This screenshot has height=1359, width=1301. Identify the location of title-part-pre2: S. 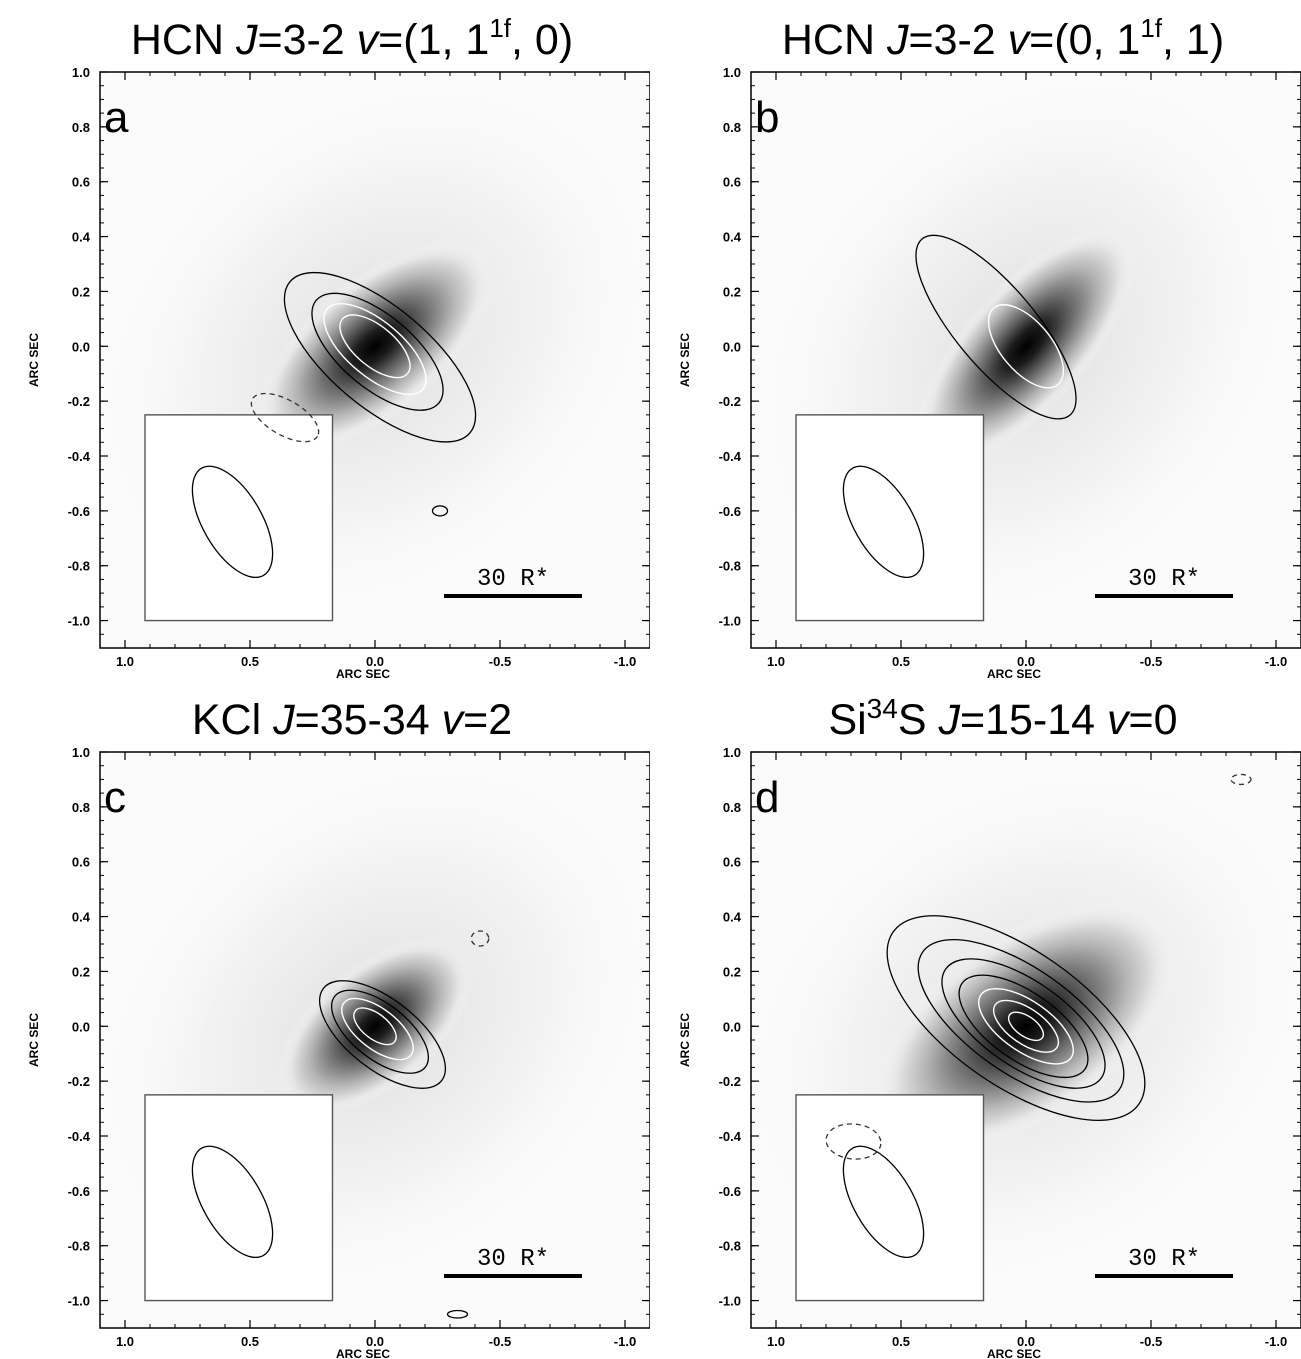
(918, 720).